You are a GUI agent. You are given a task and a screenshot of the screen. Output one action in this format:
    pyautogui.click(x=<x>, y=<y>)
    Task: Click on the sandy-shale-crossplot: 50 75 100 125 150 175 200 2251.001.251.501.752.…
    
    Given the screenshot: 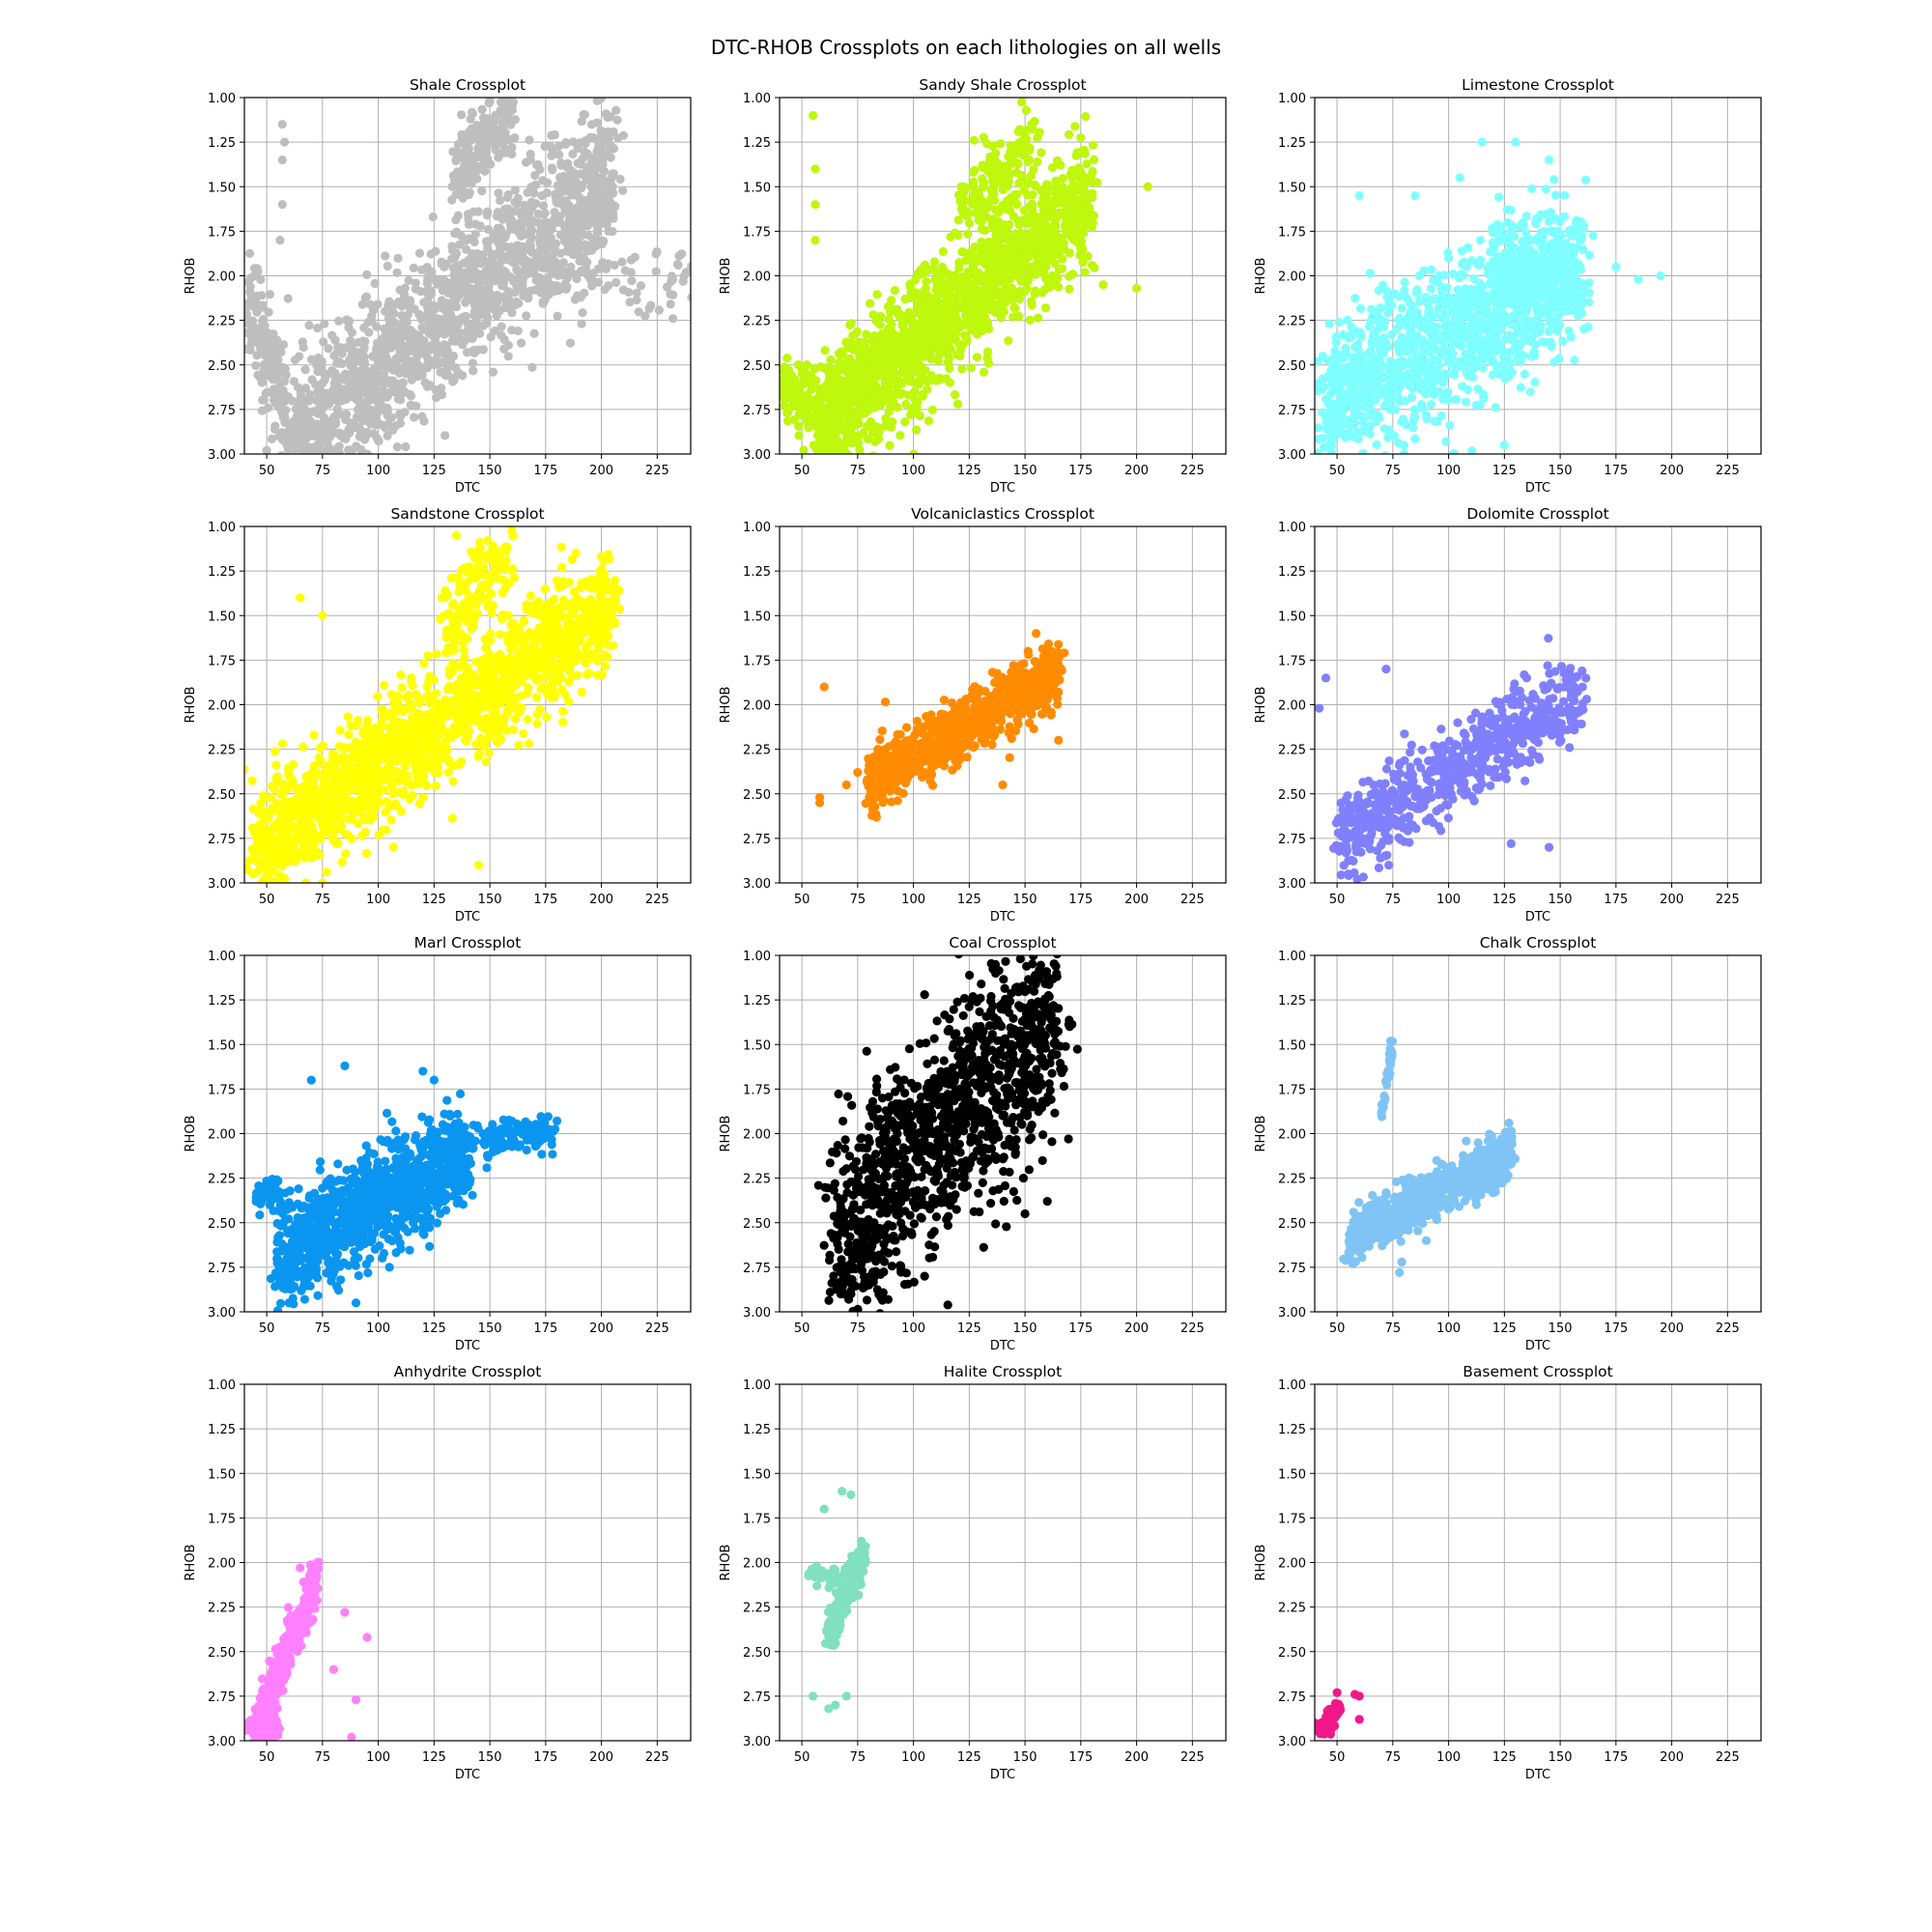 What is the action you would take?
    pyautogui.click(x=973, y=286)
    